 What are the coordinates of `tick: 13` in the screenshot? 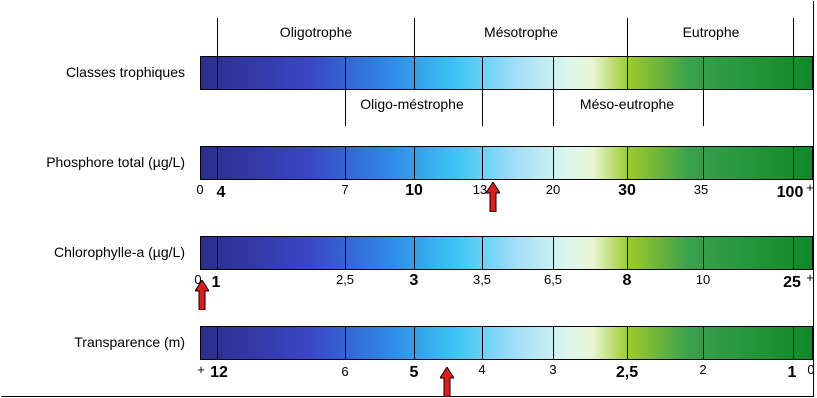 It's located at (480, 189).